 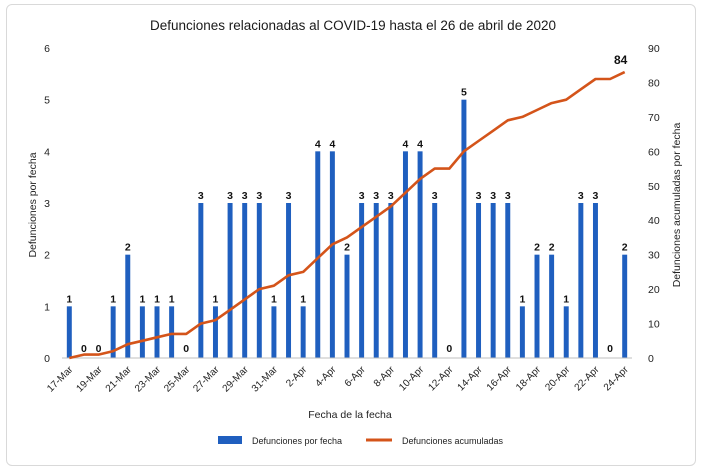 What do you see at coordinates (47, 359) in the screenshot?
I see `left-tick-label: 0` at bounding box center [47, 359].